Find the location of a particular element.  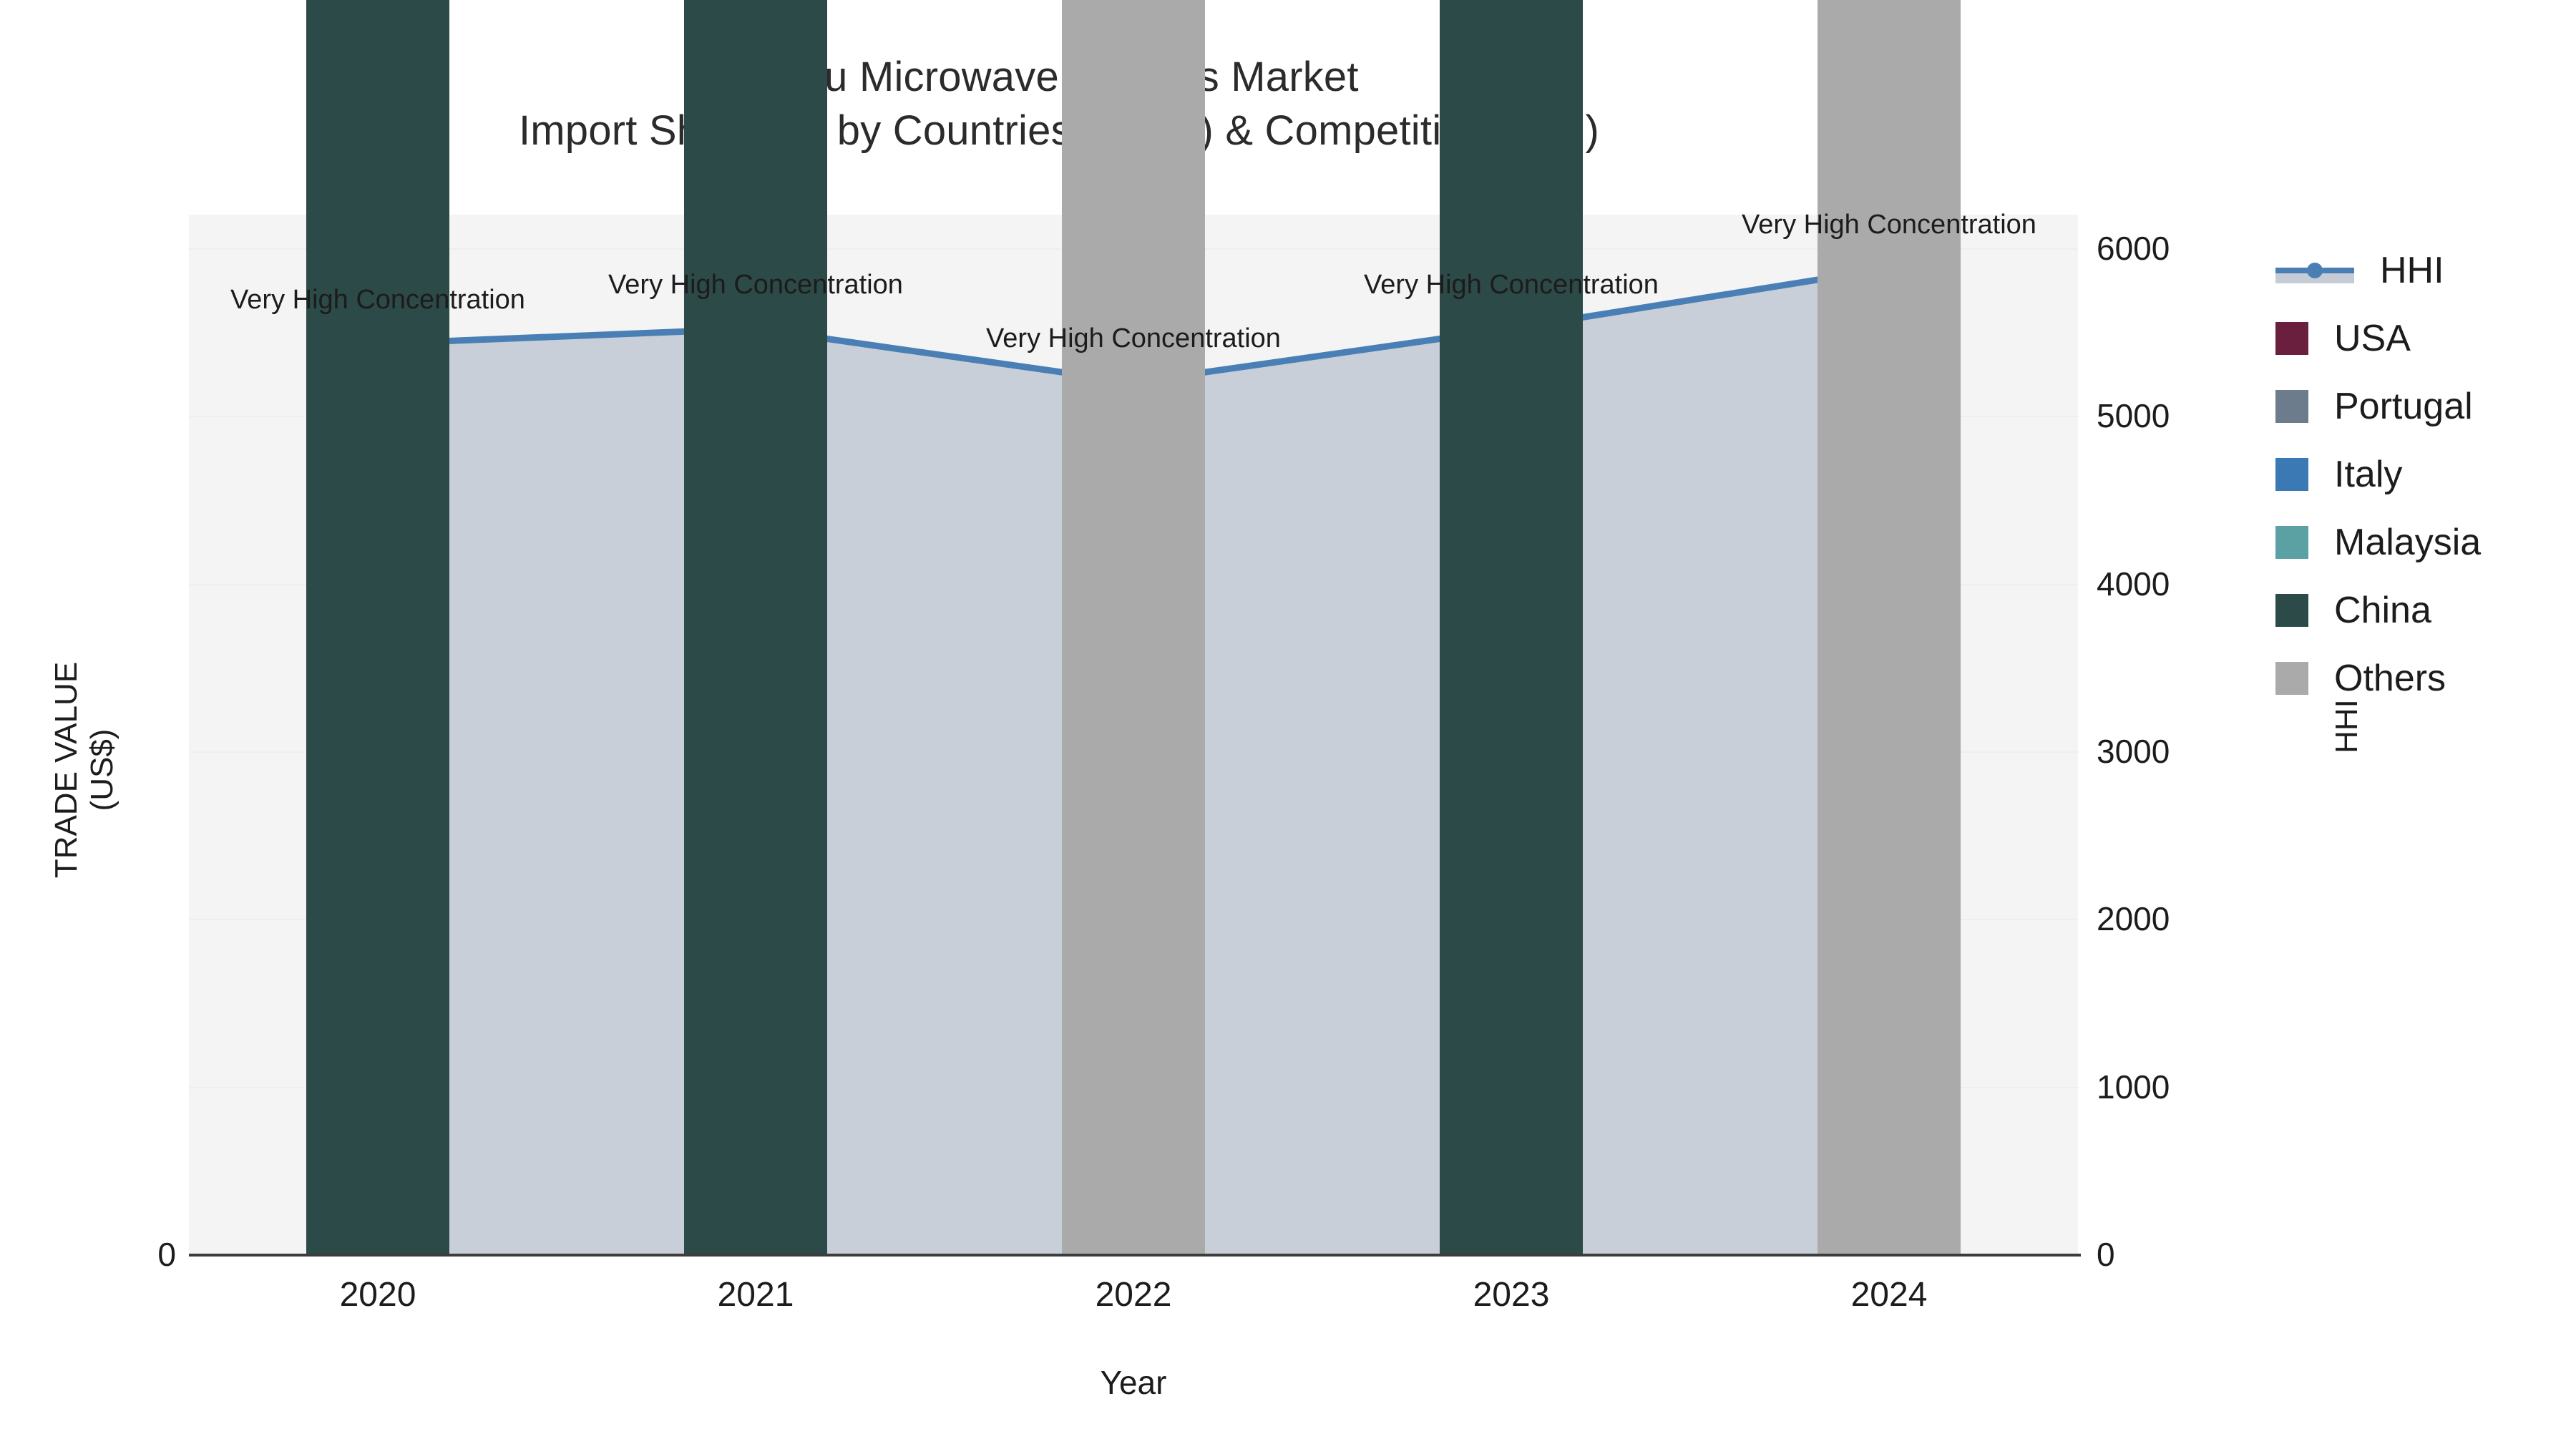

legend-item-label: China is located at coordinates (2382, 610).